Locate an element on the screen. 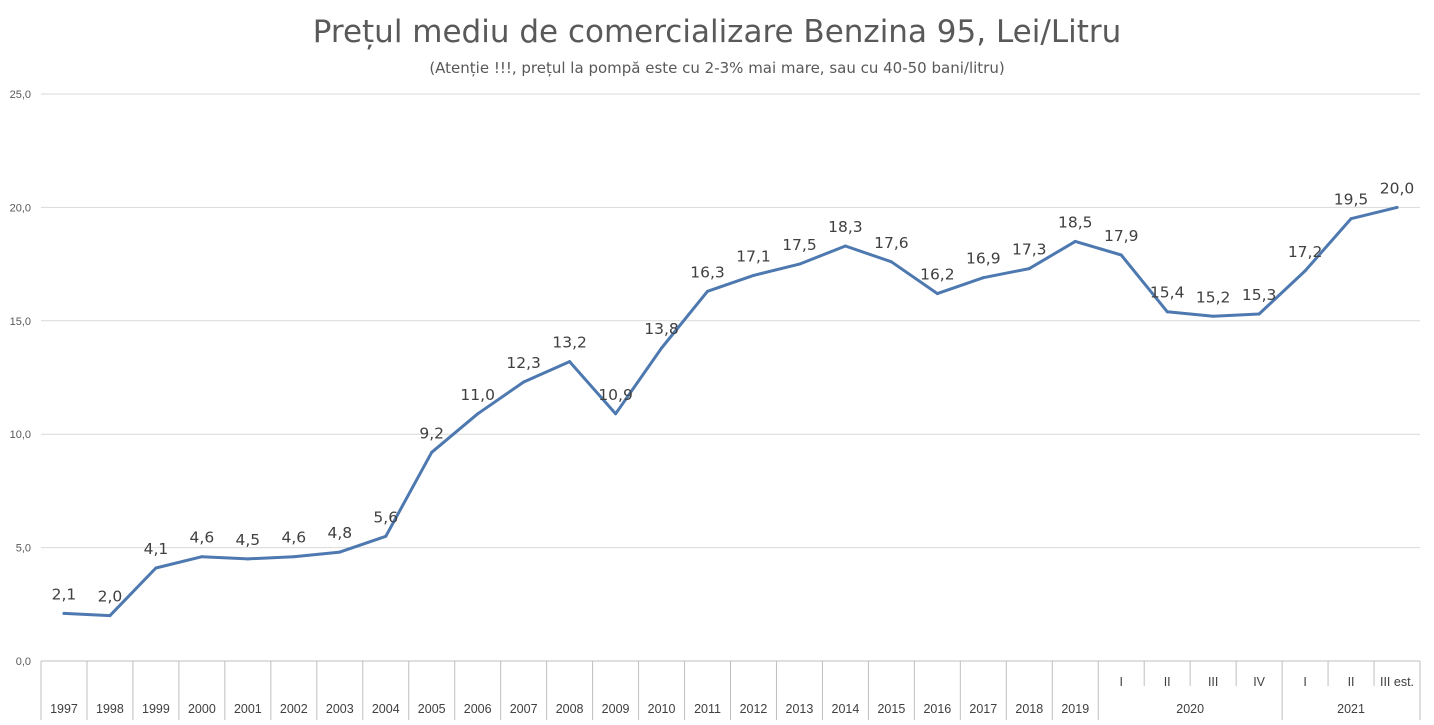 This screenshot has width=1434, height=725. x-tick-label: 2002 is located at coordinates (294, 709).